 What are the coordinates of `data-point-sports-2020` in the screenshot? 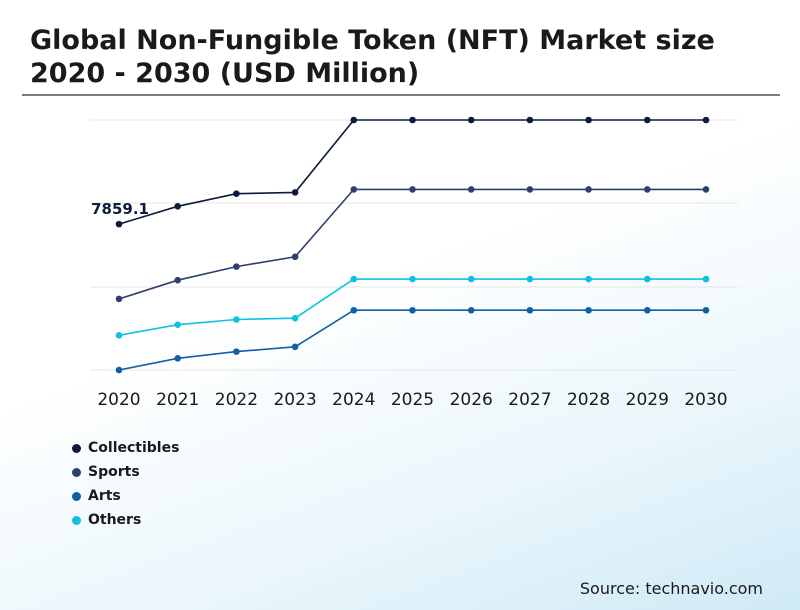 It's located at (119, 299).